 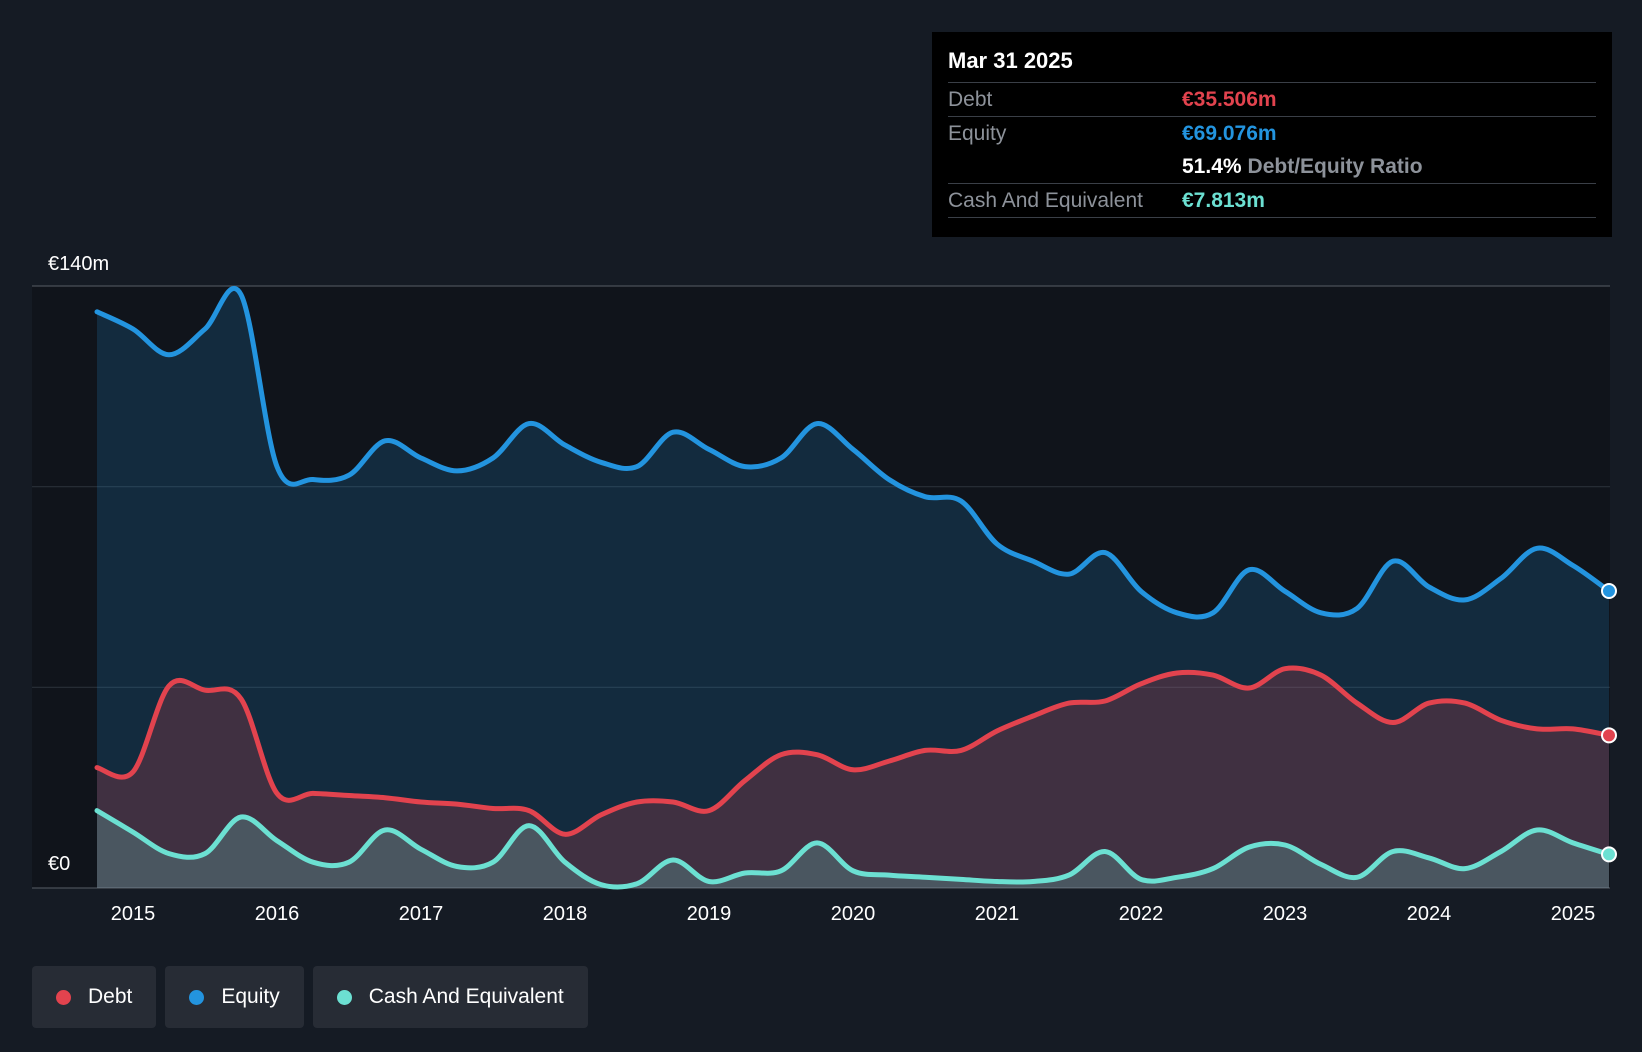 I want to click on cash-dot-icon, so click(x=344, y=997).